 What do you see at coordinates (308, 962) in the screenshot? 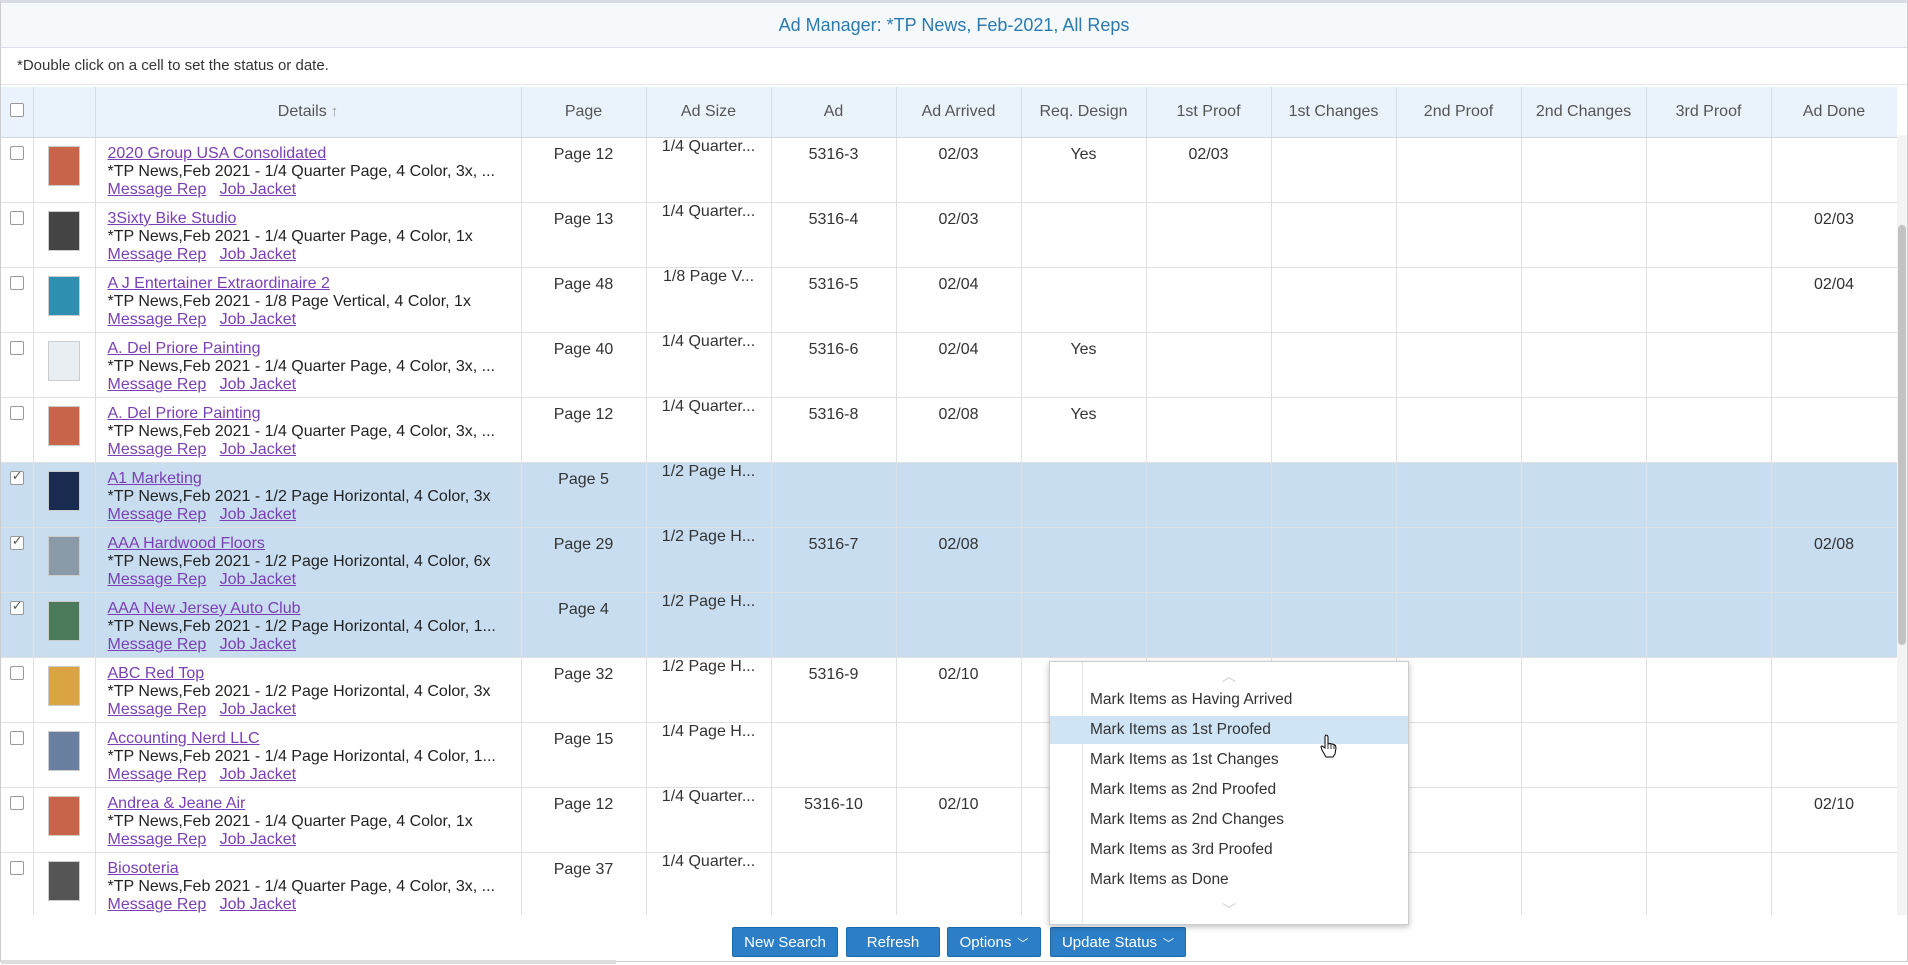
I see `horizontal-scrollbar` at bounding box center [308, 962].